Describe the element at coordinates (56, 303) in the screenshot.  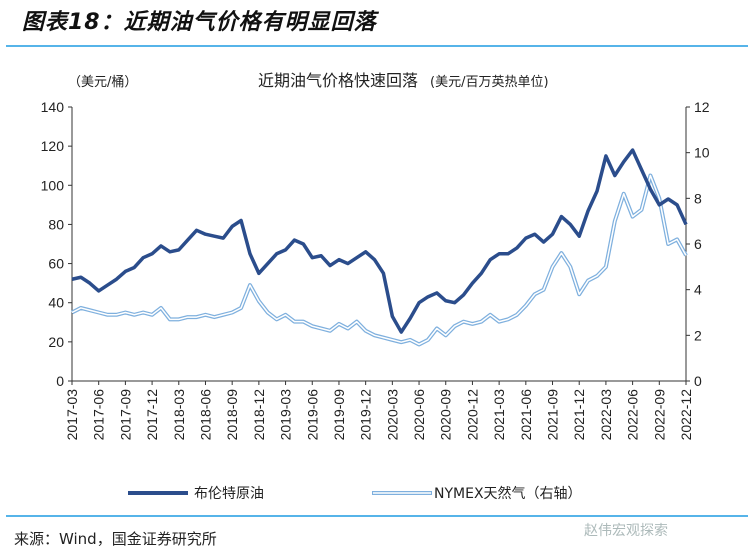
I see `left-tick-label: 40` at that location.